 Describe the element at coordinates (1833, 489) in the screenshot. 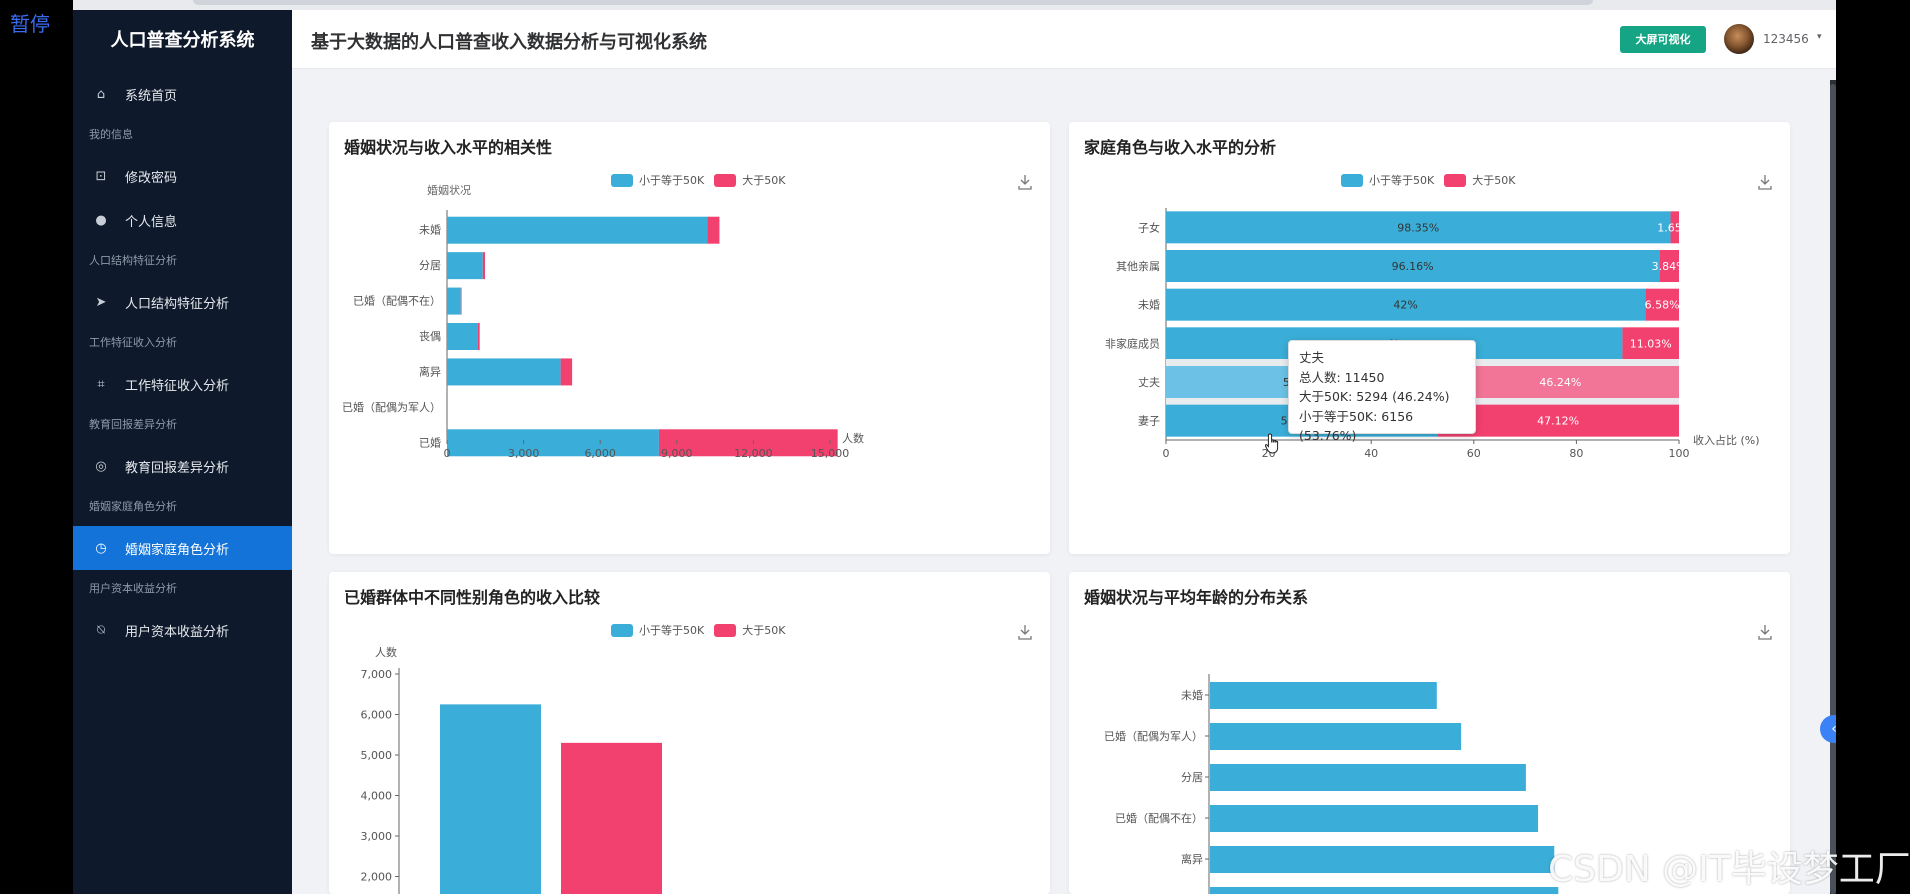

I see `scrollbar-thumb` at that location.